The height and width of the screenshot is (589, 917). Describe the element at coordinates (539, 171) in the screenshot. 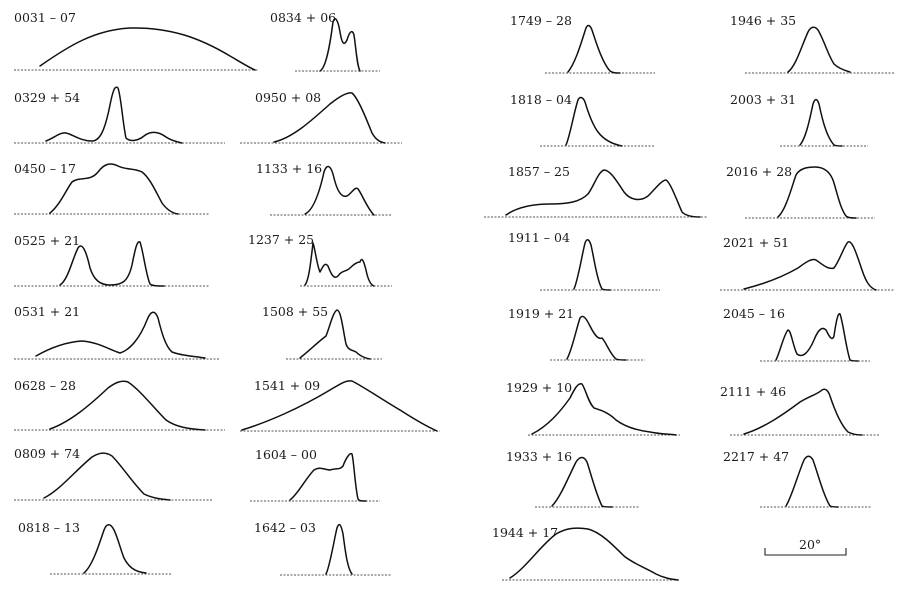

I see `profile-label: 1857 – 25` at that location.